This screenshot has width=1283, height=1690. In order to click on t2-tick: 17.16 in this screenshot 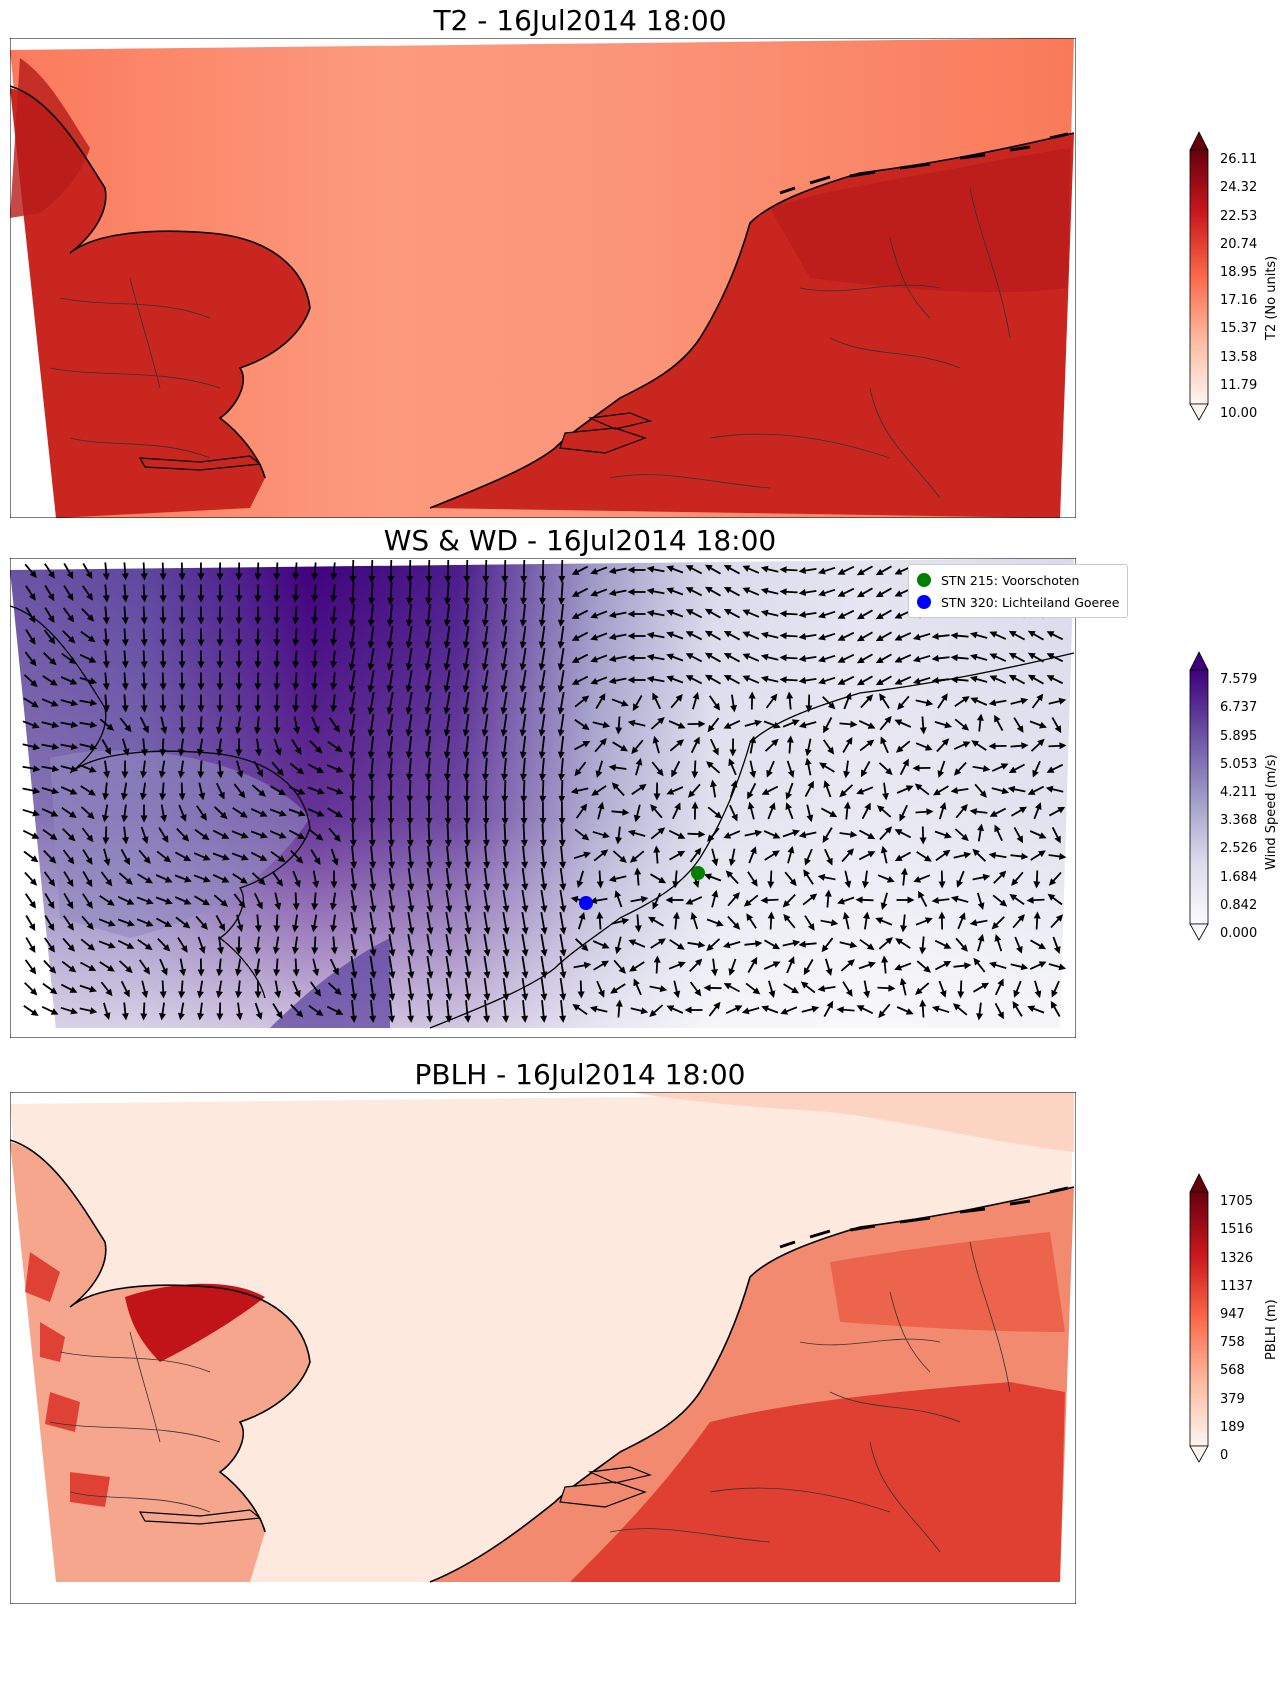, I will do `click(1239, 300)`.